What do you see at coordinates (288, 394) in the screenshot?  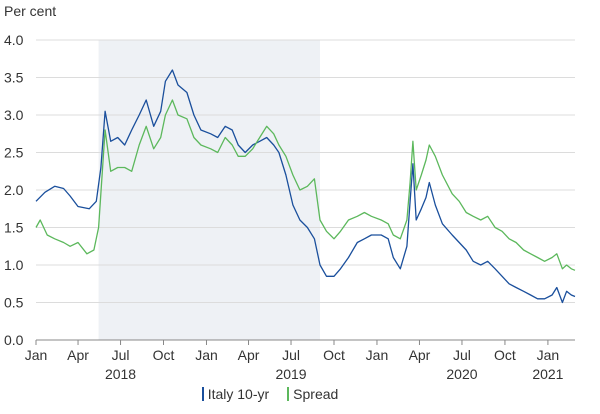 I see `legend-swatch-spread` at bounding box center [288, 394].